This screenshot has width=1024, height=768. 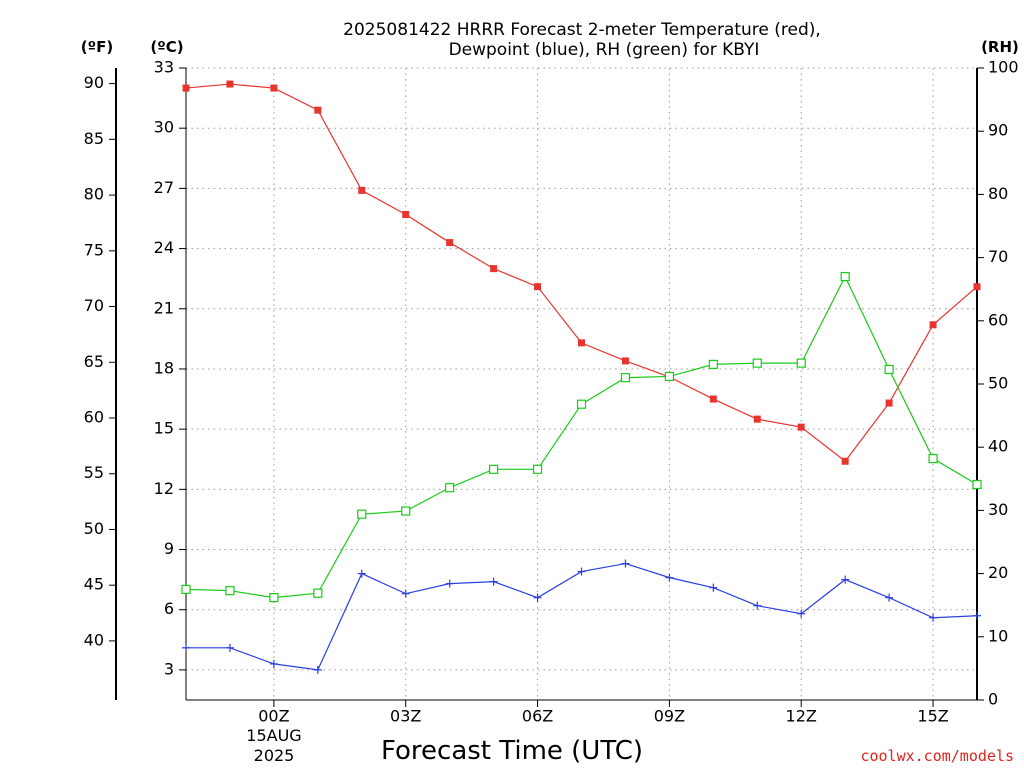 I want to click on fahrenheit-tick-label: 85, so click(x=94, y=138).